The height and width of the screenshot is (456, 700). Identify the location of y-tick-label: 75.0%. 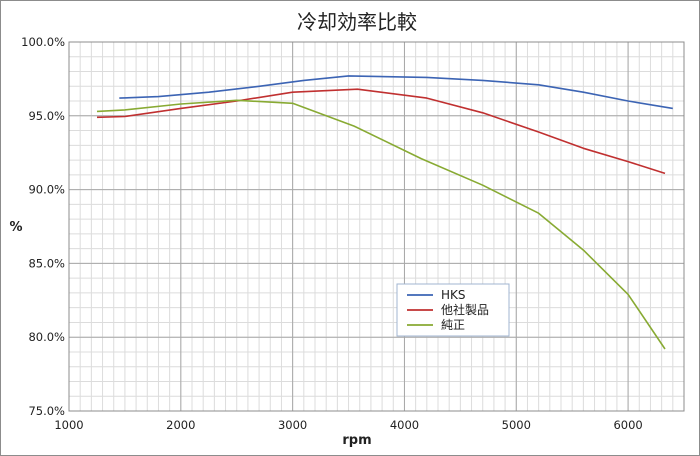
(46, 411).